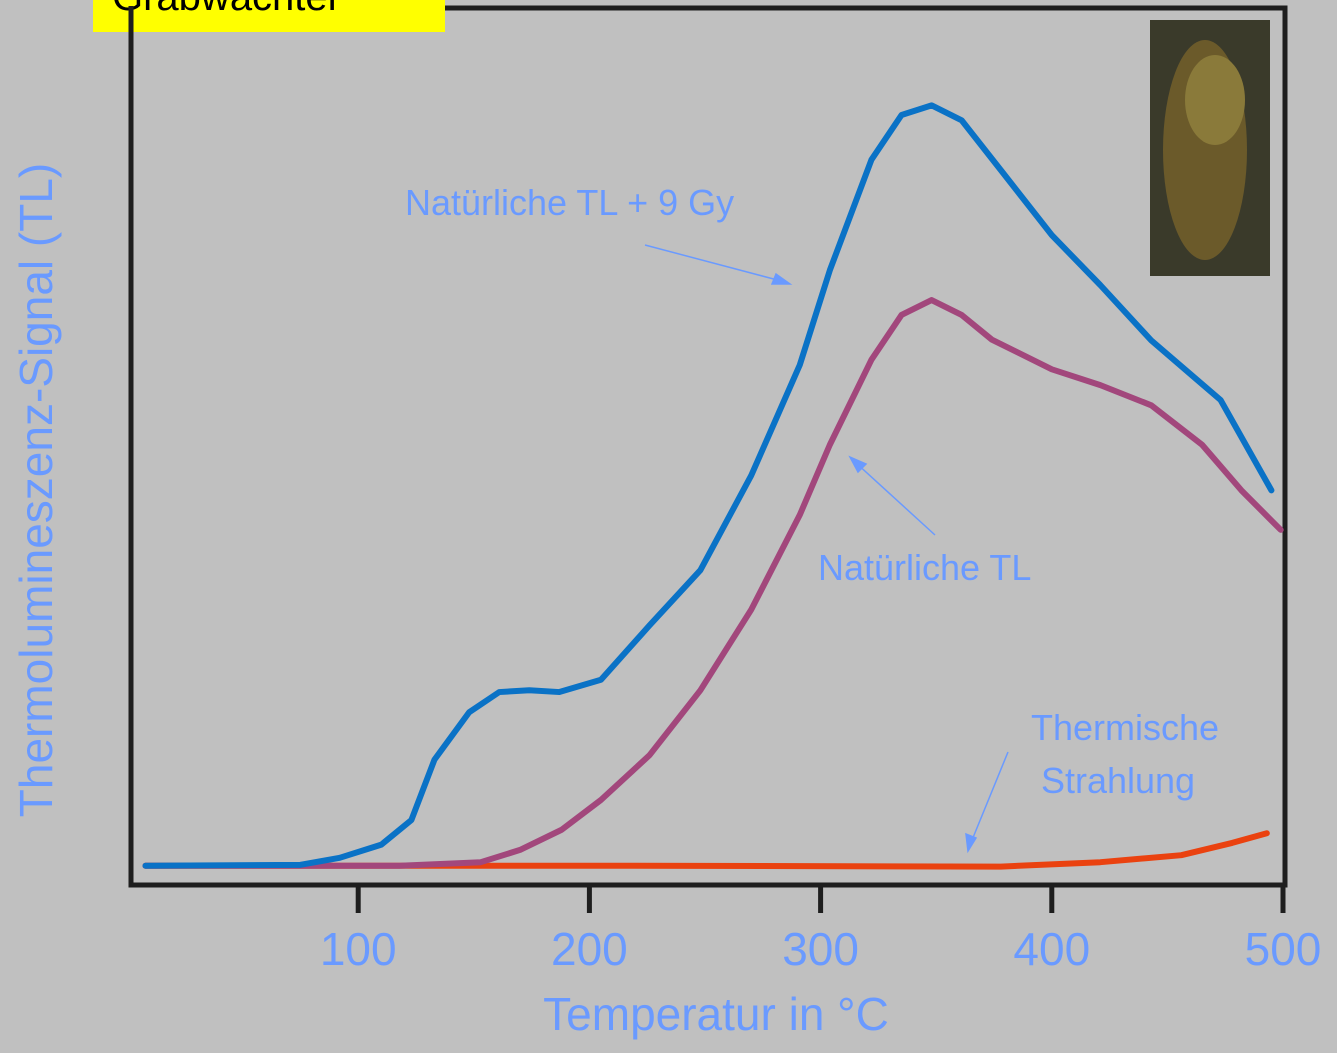 The image size is (1337, 1053). What do you see at coordinates (226, 9) in the screenshot?
I see `chart-title: Grabwächter` at bounding box center [226, 9].